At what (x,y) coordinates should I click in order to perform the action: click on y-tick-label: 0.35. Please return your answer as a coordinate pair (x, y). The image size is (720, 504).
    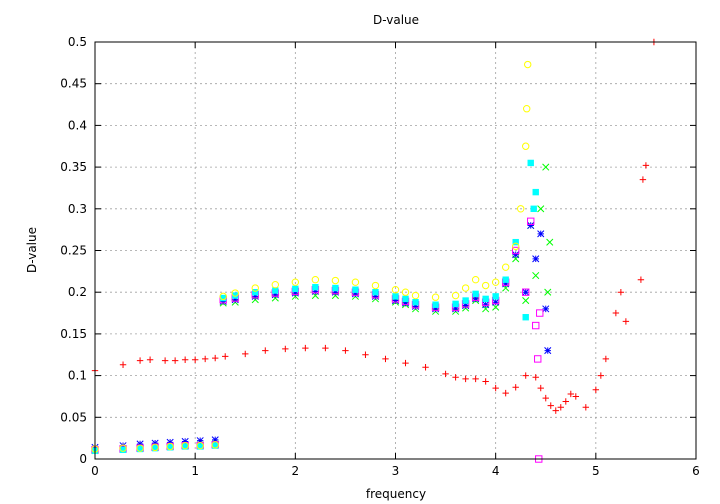
    Looking at the image, I should click on (73, 167).